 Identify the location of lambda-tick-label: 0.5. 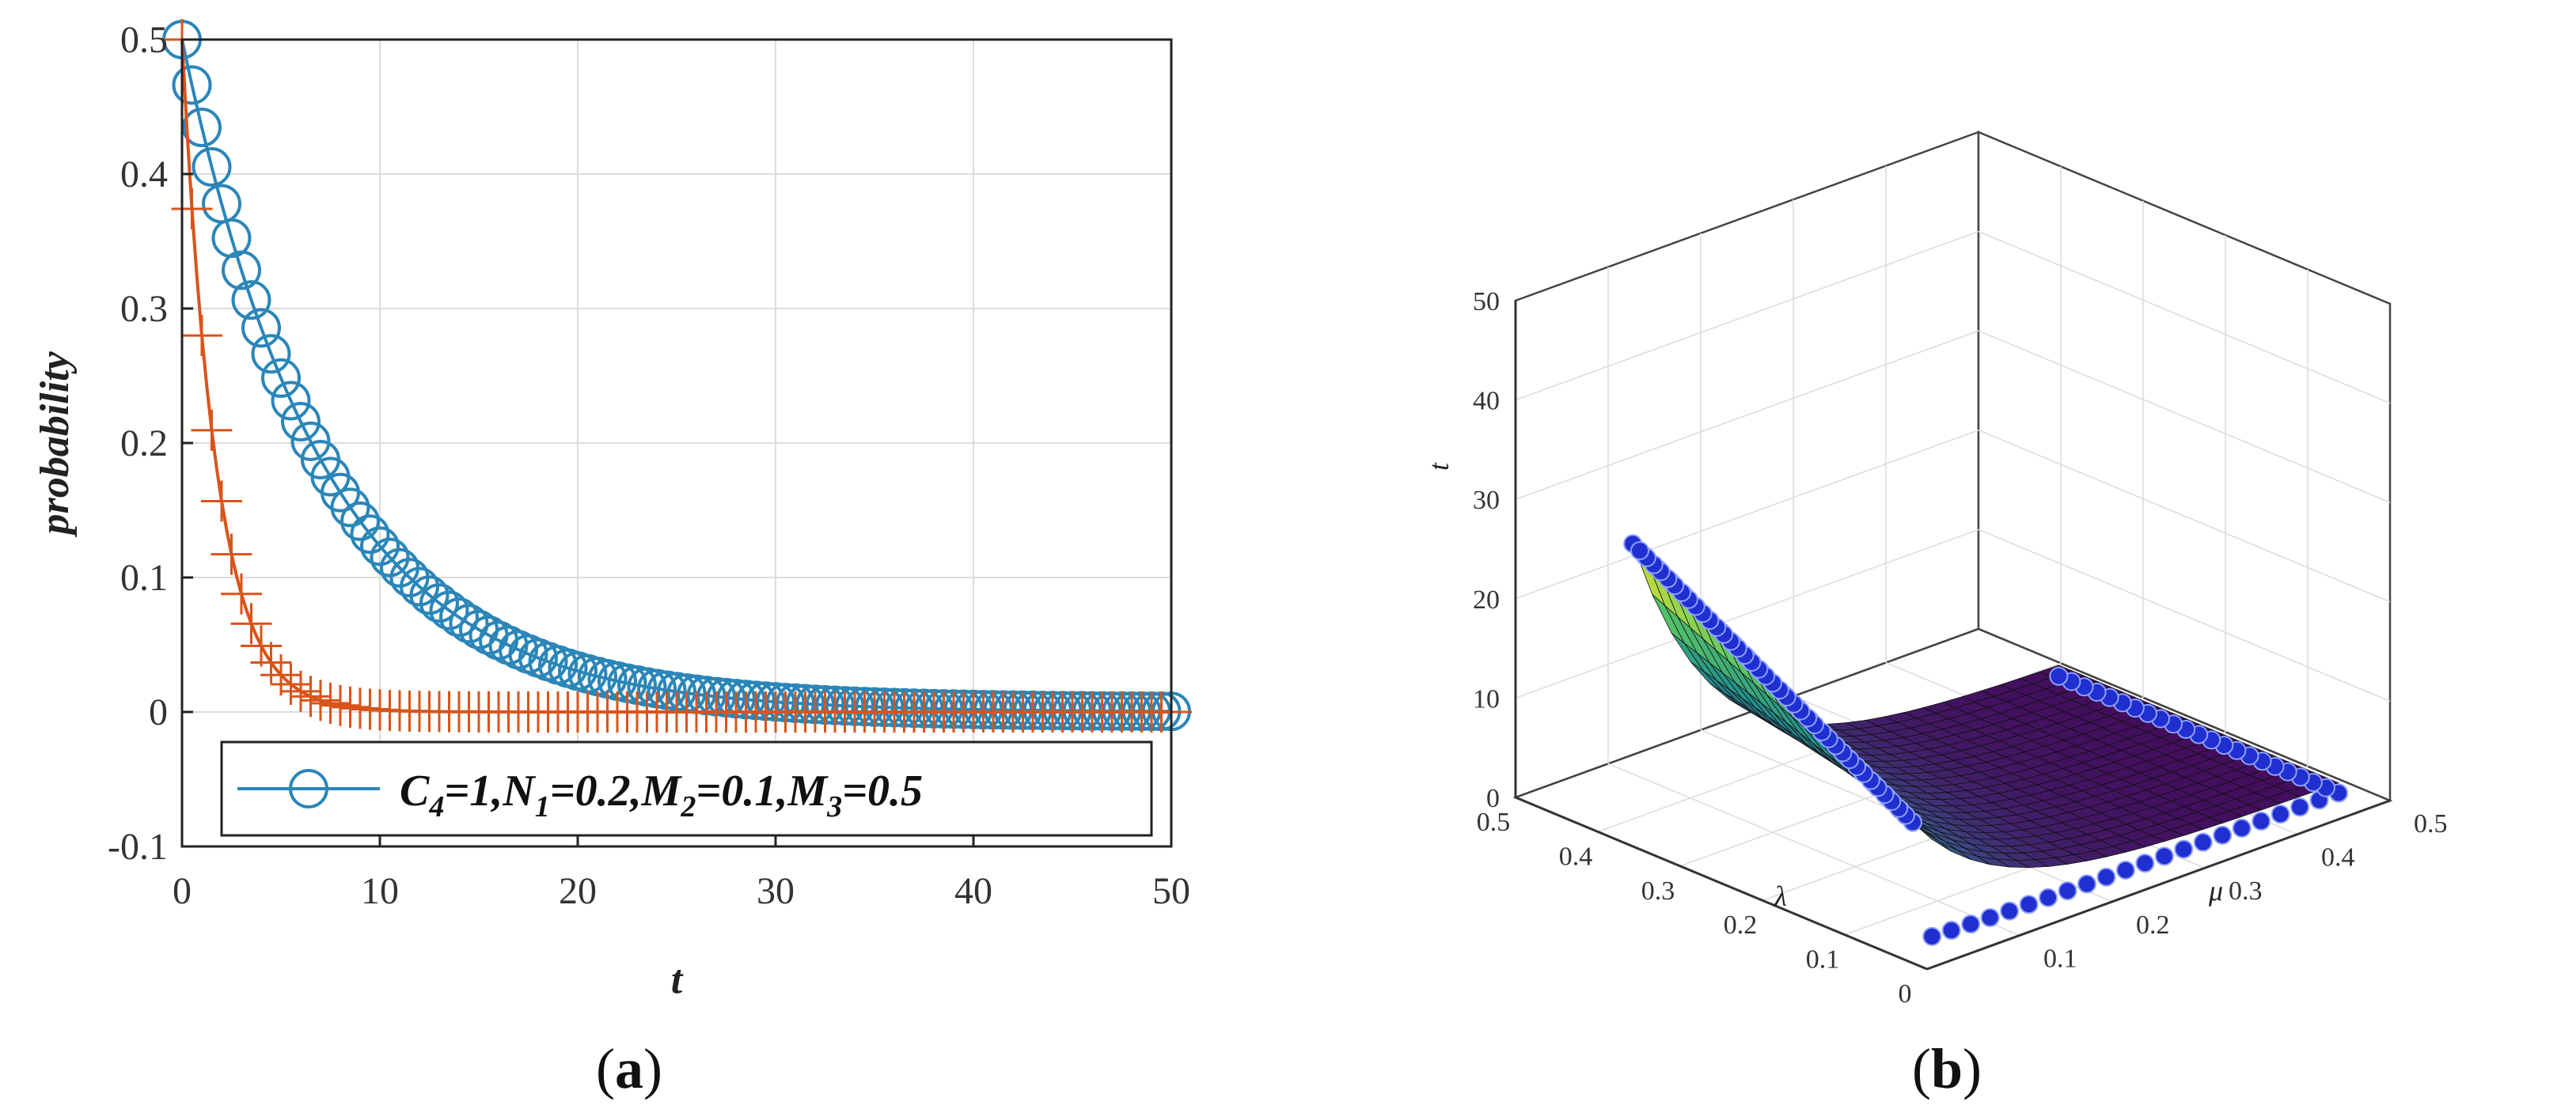
(1494, 822).